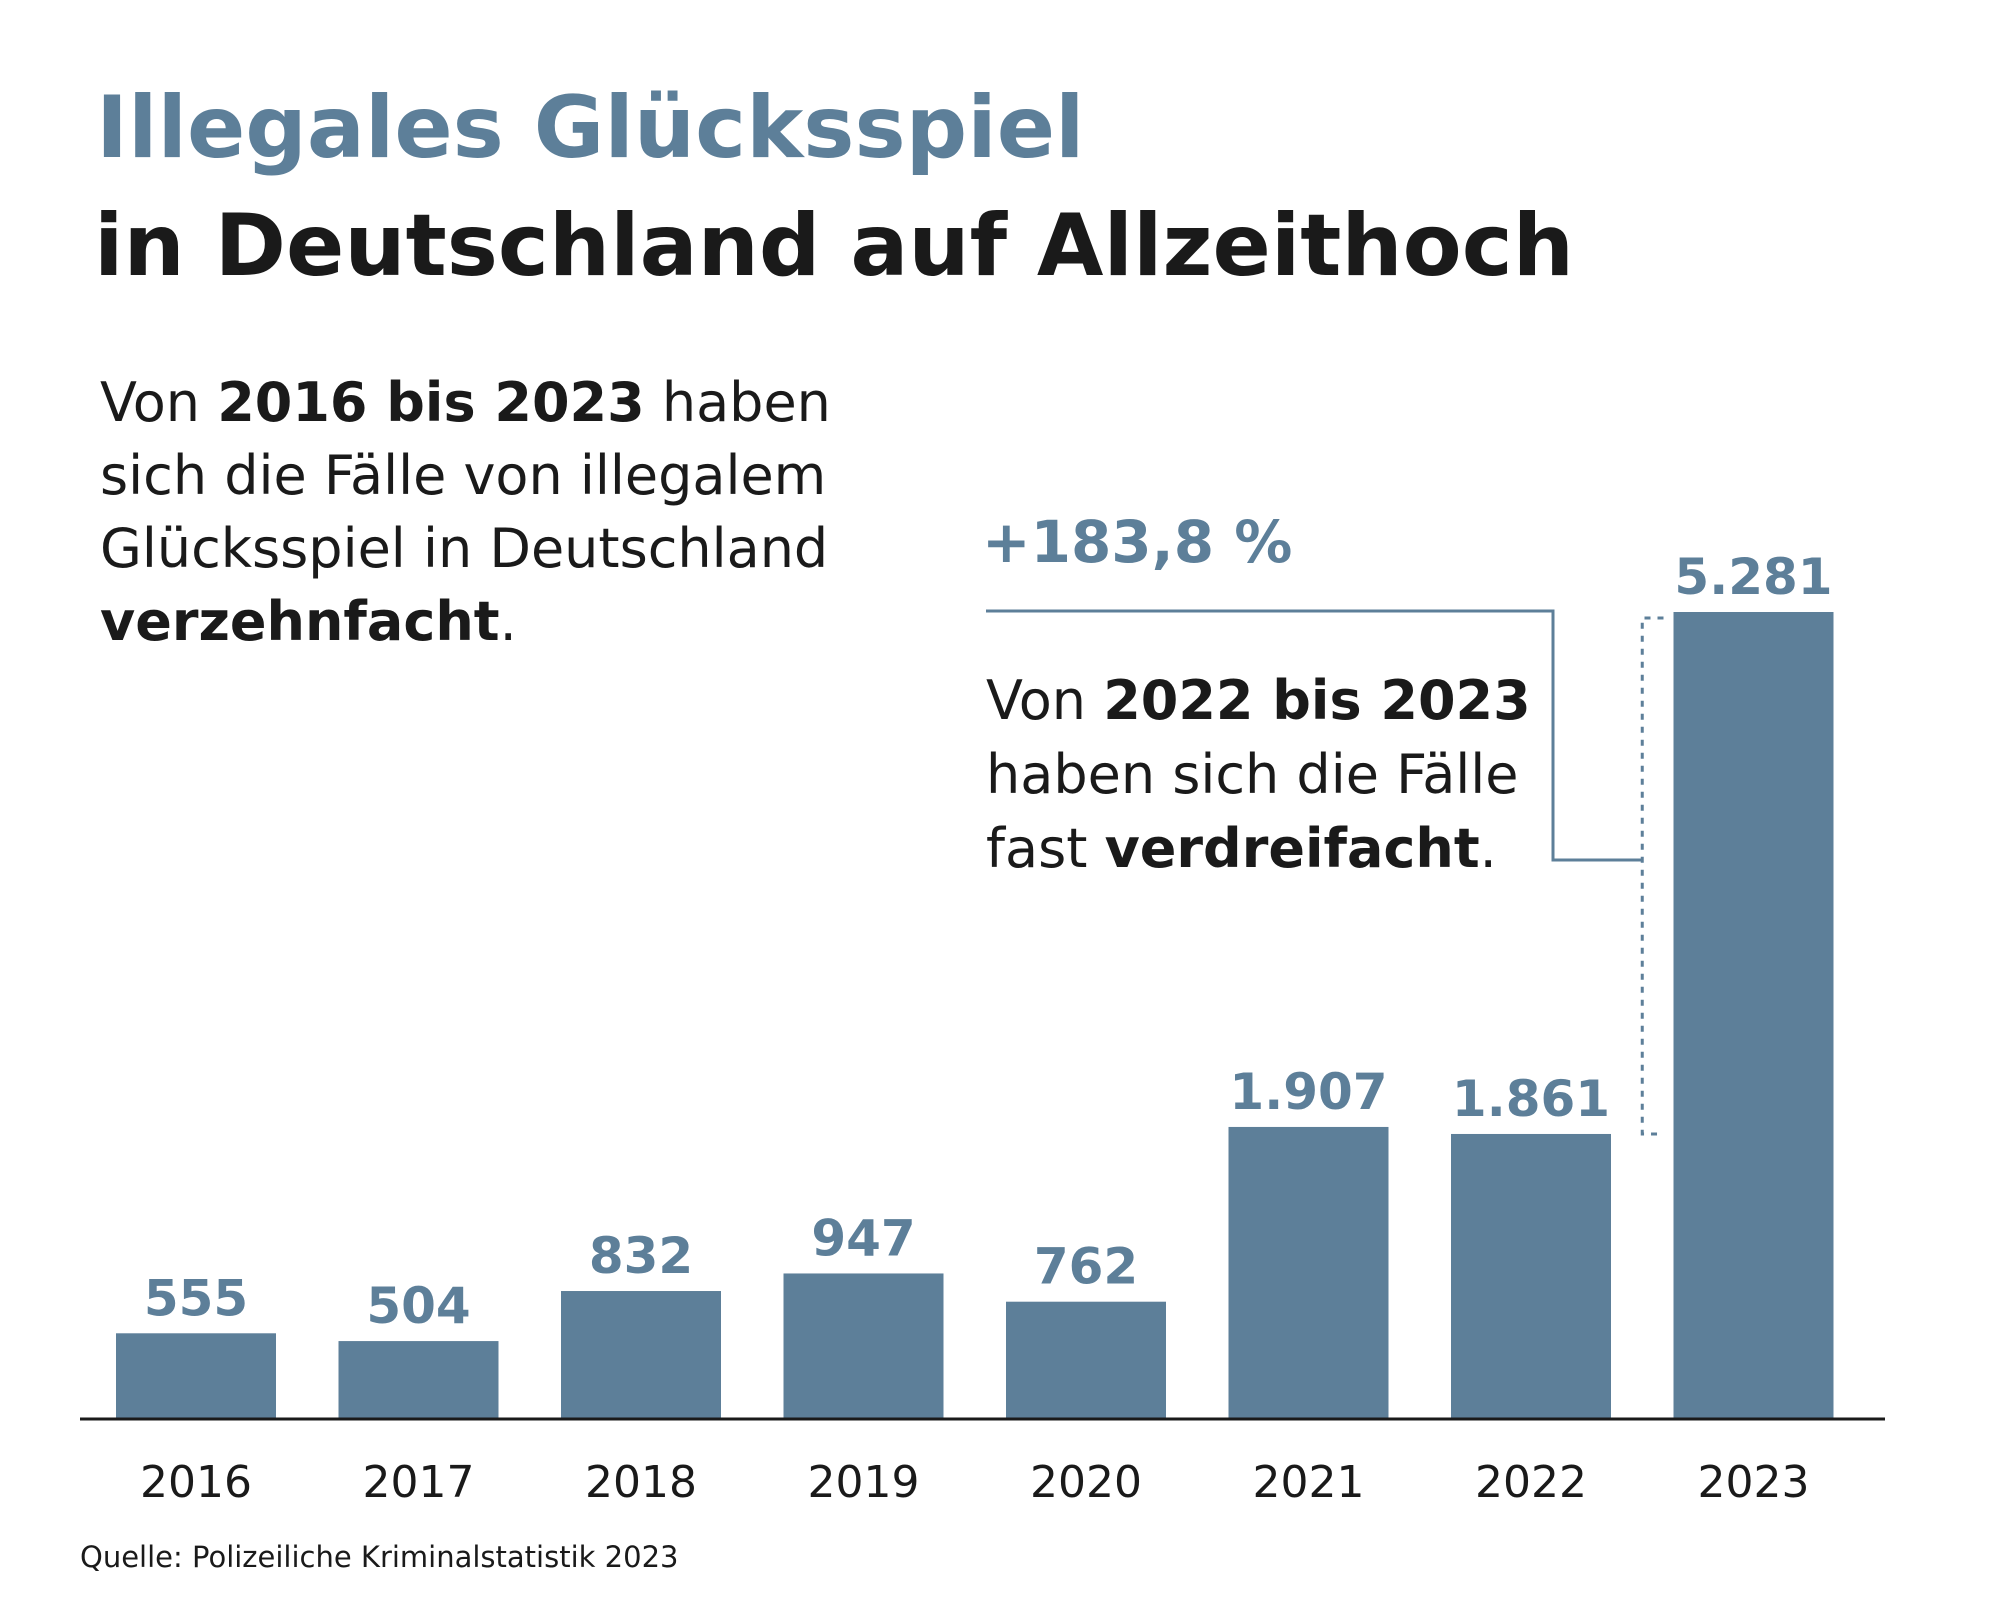 This screenshot has width=2000, height=1600. I want to click on value-label-2023: 5.281, so click(1753, 577).